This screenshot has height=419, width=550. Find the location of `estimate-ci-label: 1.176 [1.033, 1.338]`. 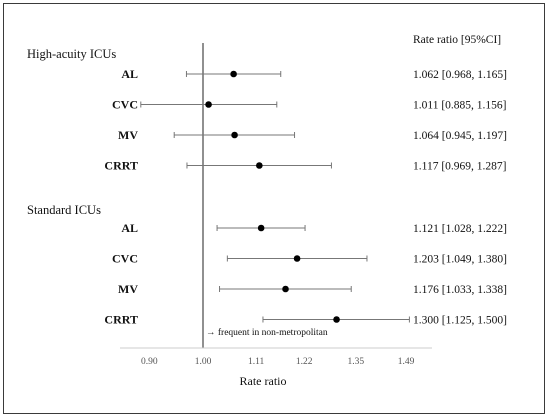

estimate-ci-label: 1.176 [1.033, 1.338] is located at coordinates (460, 290).